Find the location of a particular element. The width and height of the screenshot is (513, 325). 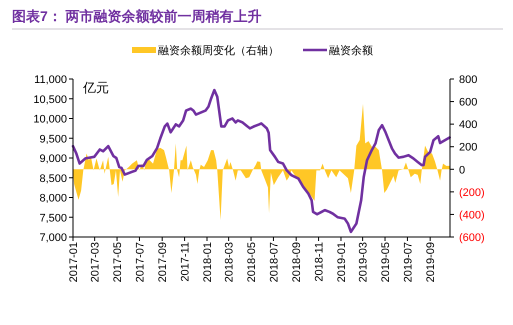

y-tick-label: 7,500 is located at coordinates (53, 218).